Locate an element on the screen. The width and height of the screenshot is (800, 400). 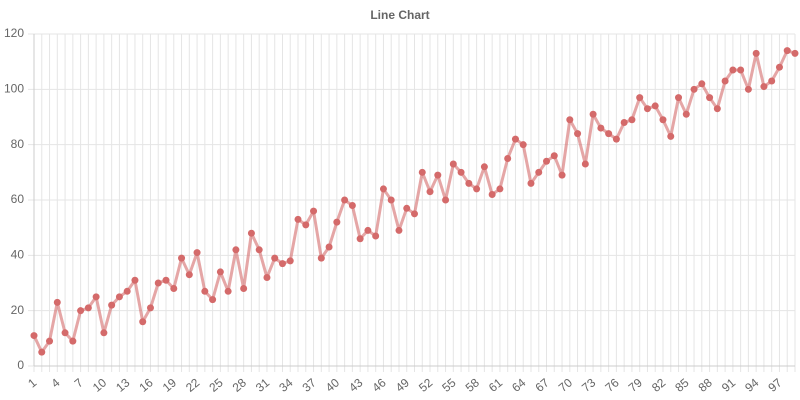
y-tick-label: 80 is located at coordinates (18, 144).